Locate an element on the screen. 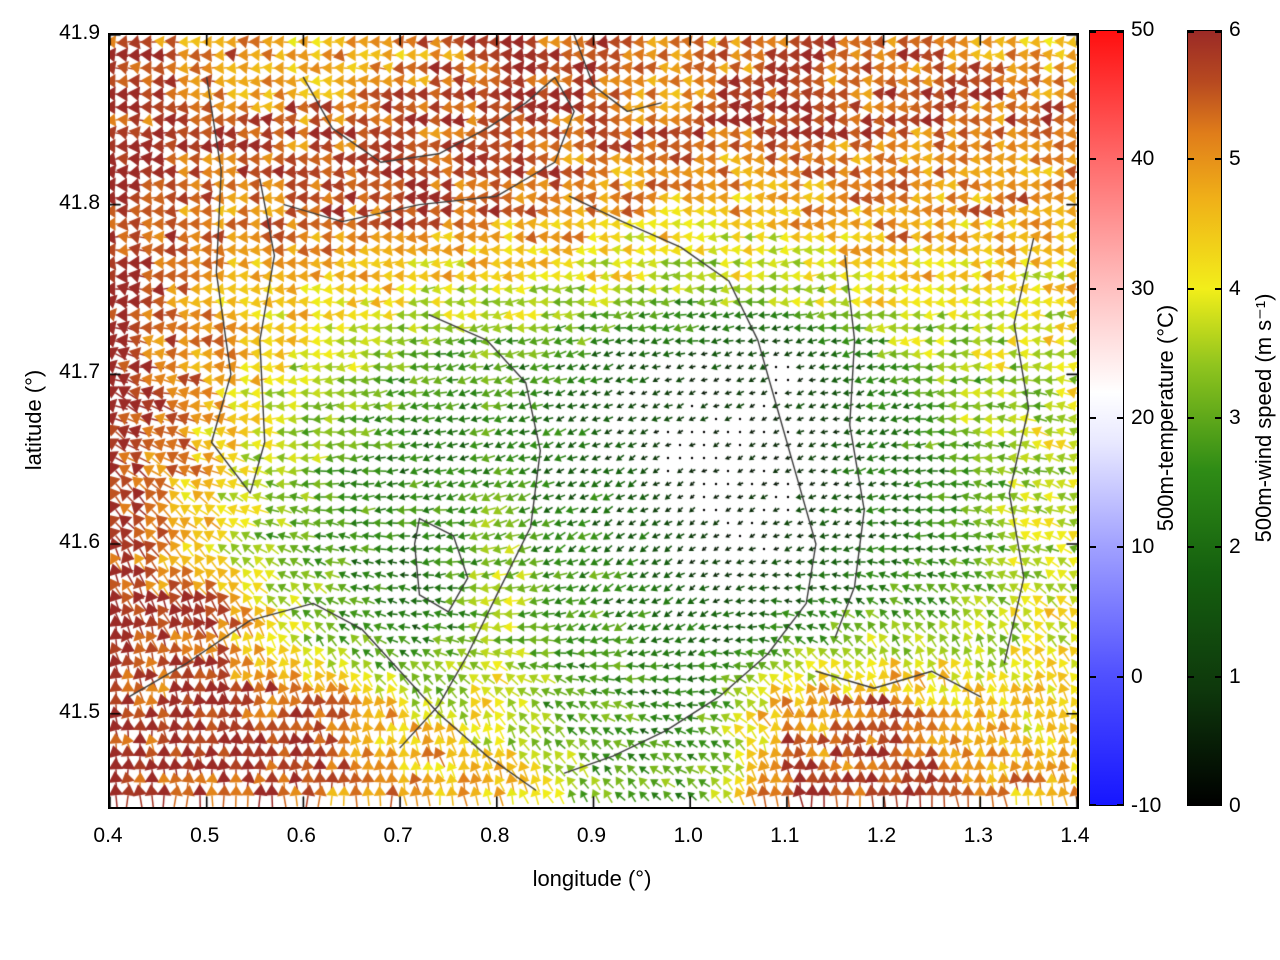 This screenshot has width=1280, height=960. colorbar-tick-label: 3 is located at coordinates (1235, 417).